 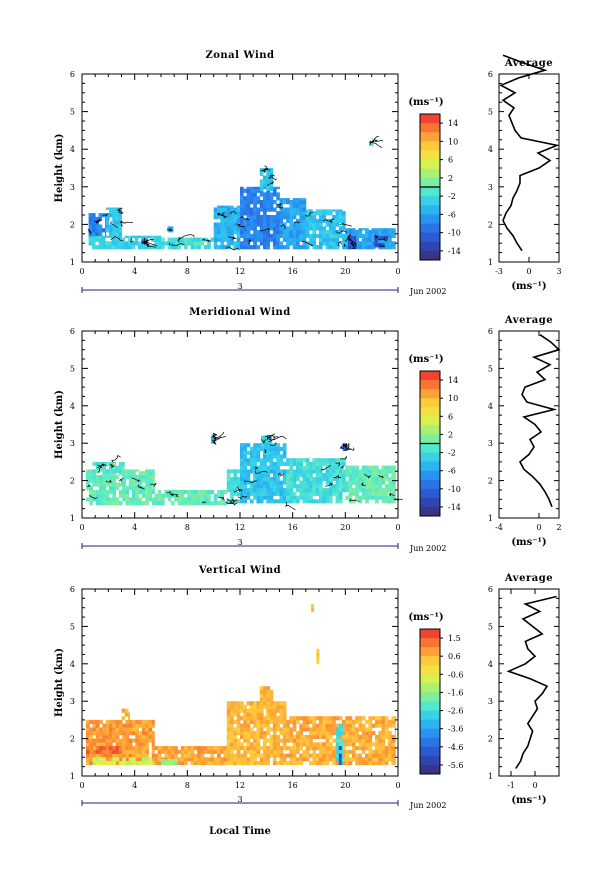 What do you see at coordinates (490, 406) in the screenshot?
I see `average-y-tick-label: 4` at bounding box center [490, 406].